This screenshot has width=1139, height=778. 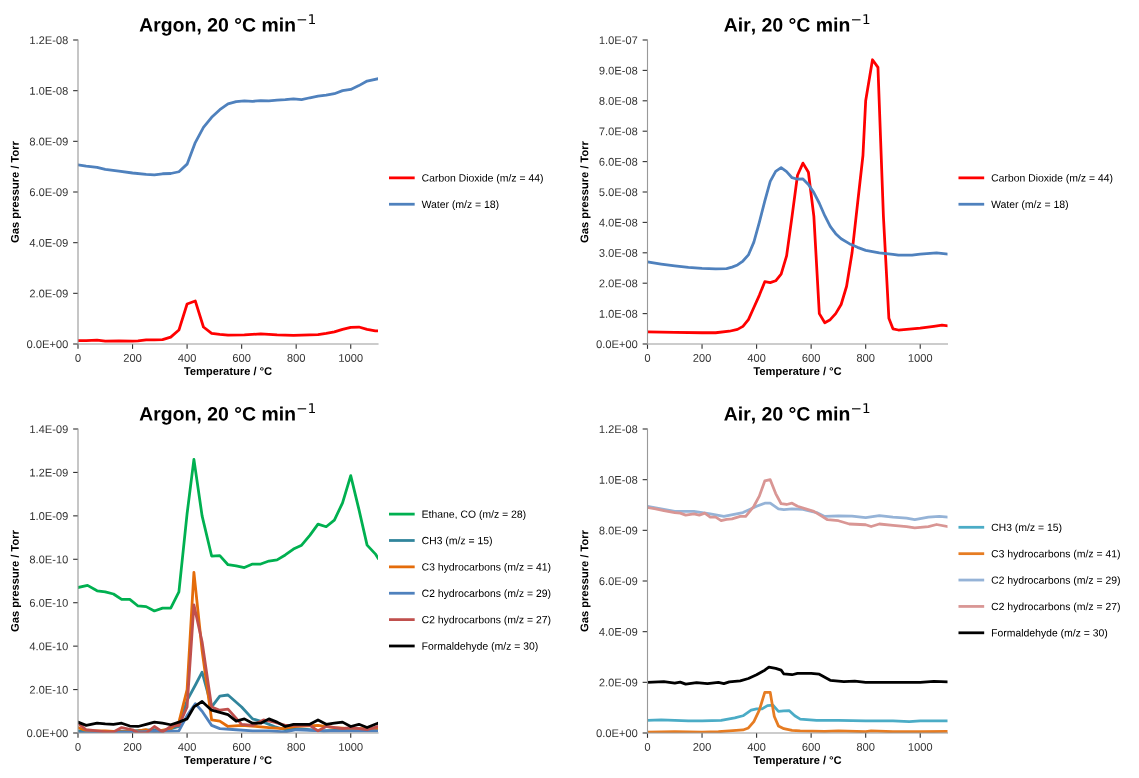 What do you see at coordinates (48, 559) in the screenshot?
I see `y-tick-label: 8.0E-10` at bounding box center [48, 559].